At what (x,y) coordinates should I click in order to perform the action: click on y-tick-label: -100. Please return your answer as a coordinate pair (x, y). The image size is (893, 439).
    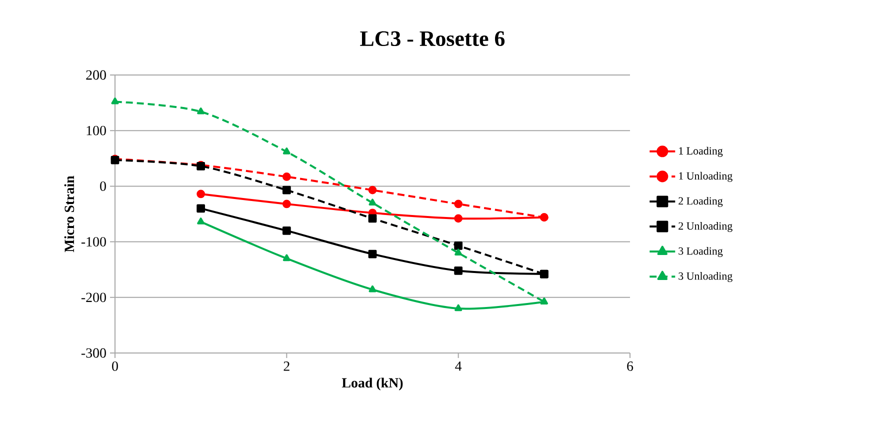
    Looking at the image, I should click on (93, 242).